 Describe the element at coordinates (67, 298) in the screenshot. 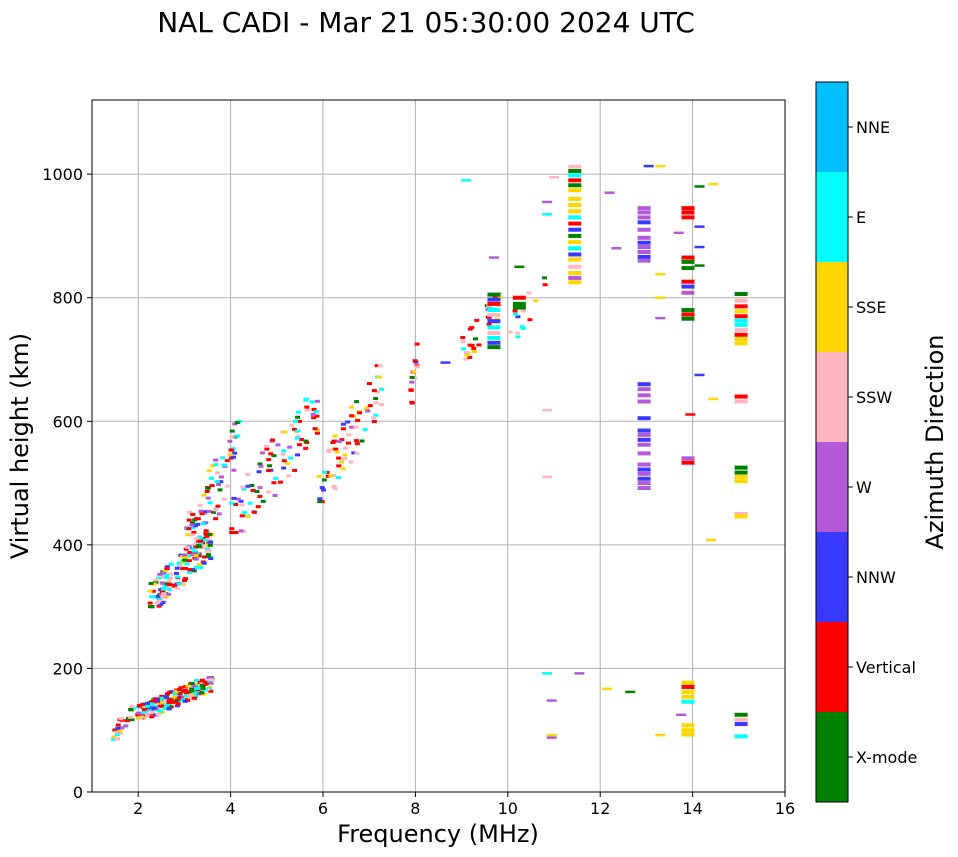

I see `y-tick-label: 800` at that location.